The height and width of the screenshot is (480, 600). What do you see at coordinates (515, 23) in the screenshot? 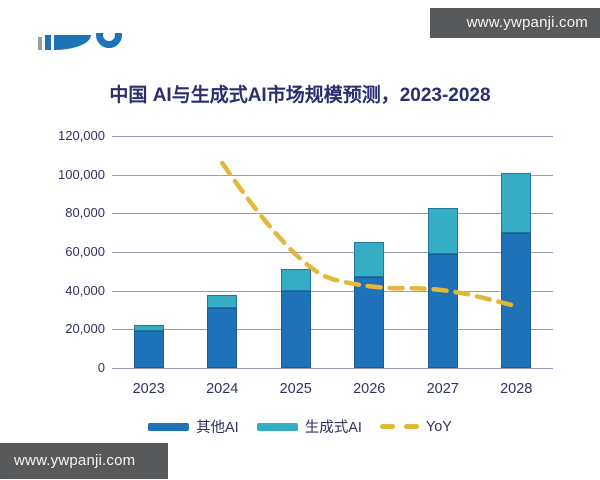
I see `watermark-top: www.ywpanji.com` at bounding box center [515, 23].